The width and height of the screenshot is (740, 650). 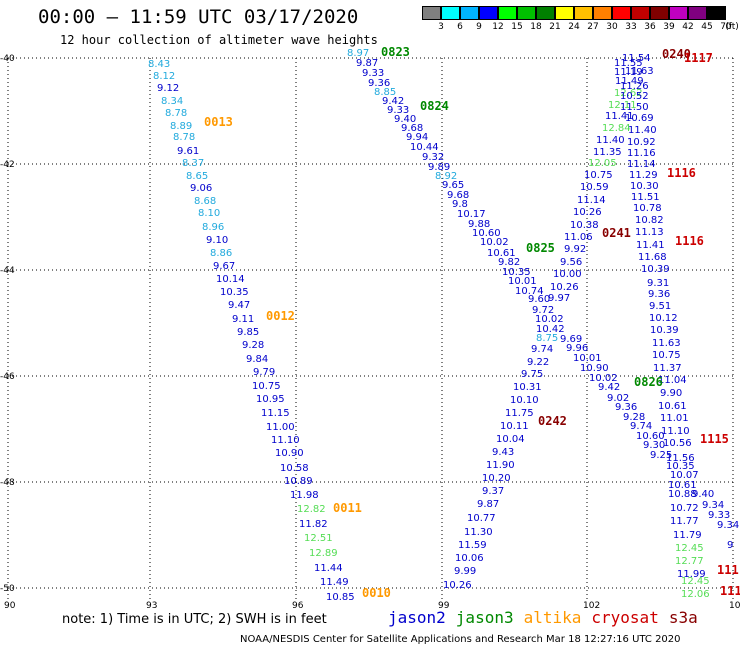 I want to click on wave-height-reading: 11.59, so click(x=472, y=545).